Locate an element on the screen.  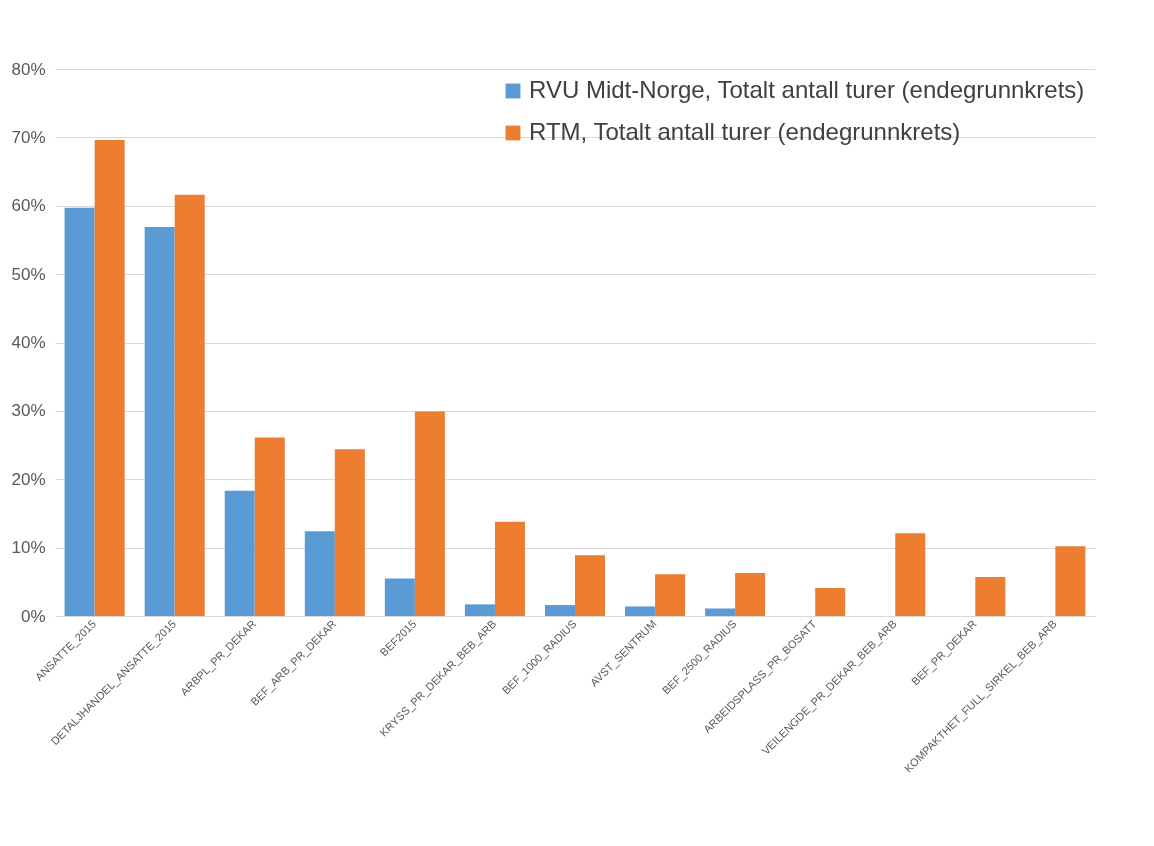
y-tick-label: 10% is located at coordinates (28, 548).